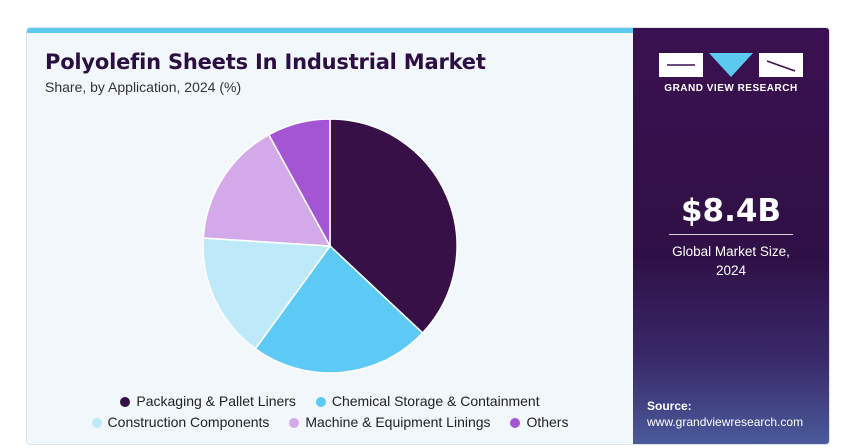 This screenshot has width=862, height=448. I want to click on legend-label: Others, so click(547, 422).